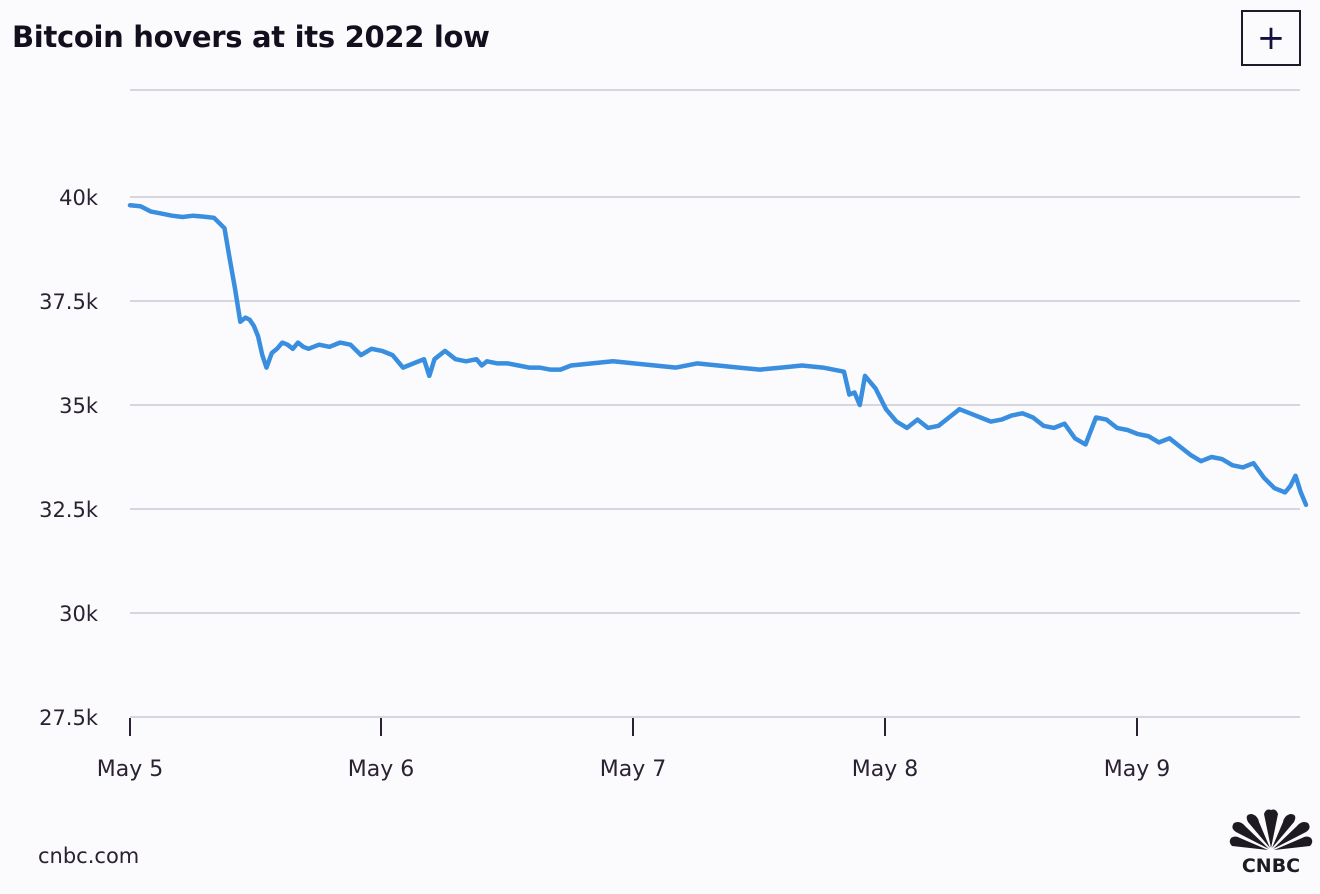 This screenshot has width=1320, height=894. What do you see at coordinates (130, 769) in the screenshot?
I see `x-tick-label: May 5` at bounding box center [130, 769].